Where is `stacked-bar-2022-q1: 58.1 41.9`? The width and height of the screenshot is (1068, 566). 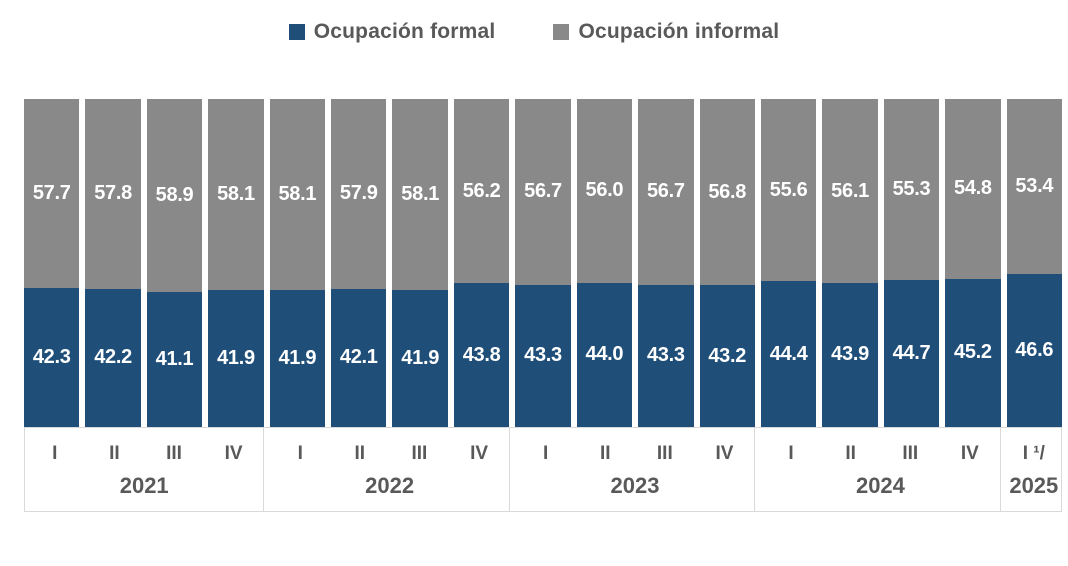
stacked-bar-2022-q1: 58.1 41.9 is located at coordinates (297, 263).